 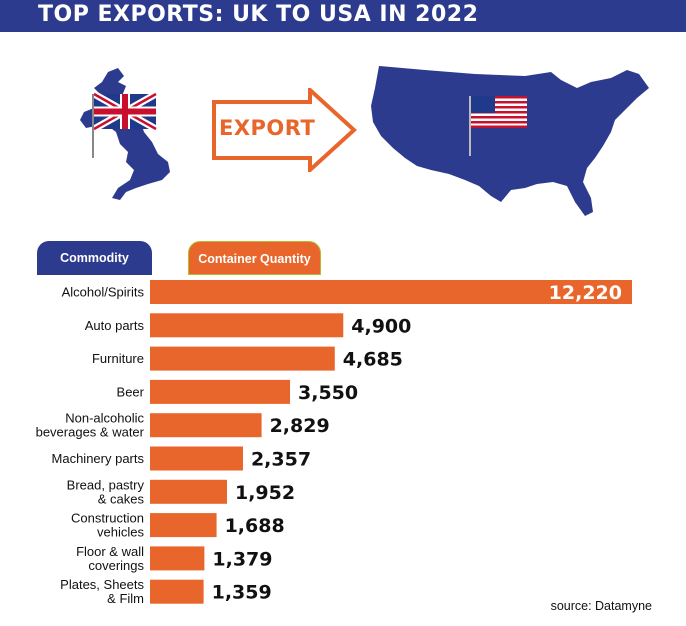 What do you see at coordinates (265, 493) in the screenshot?
I see `value-label: 1,952` at bounding box center [265, 493].